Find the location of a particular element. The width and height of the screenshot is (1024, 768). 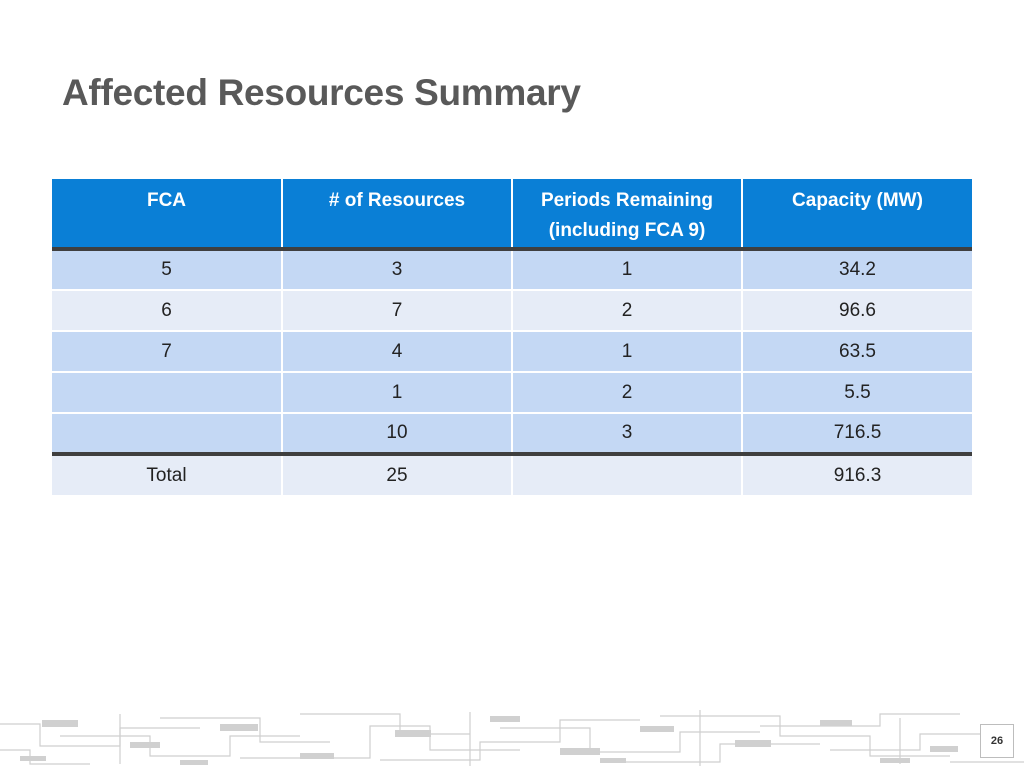

total-periods is located at coordinates (626, 473).